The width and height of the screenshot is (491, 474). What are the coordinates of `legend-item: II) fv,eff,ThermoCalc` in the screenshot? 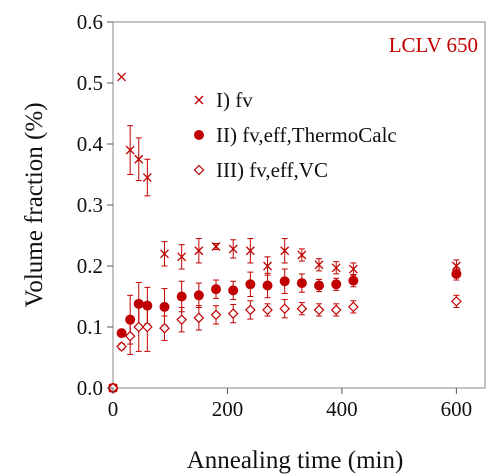 It's located at (295, 135).